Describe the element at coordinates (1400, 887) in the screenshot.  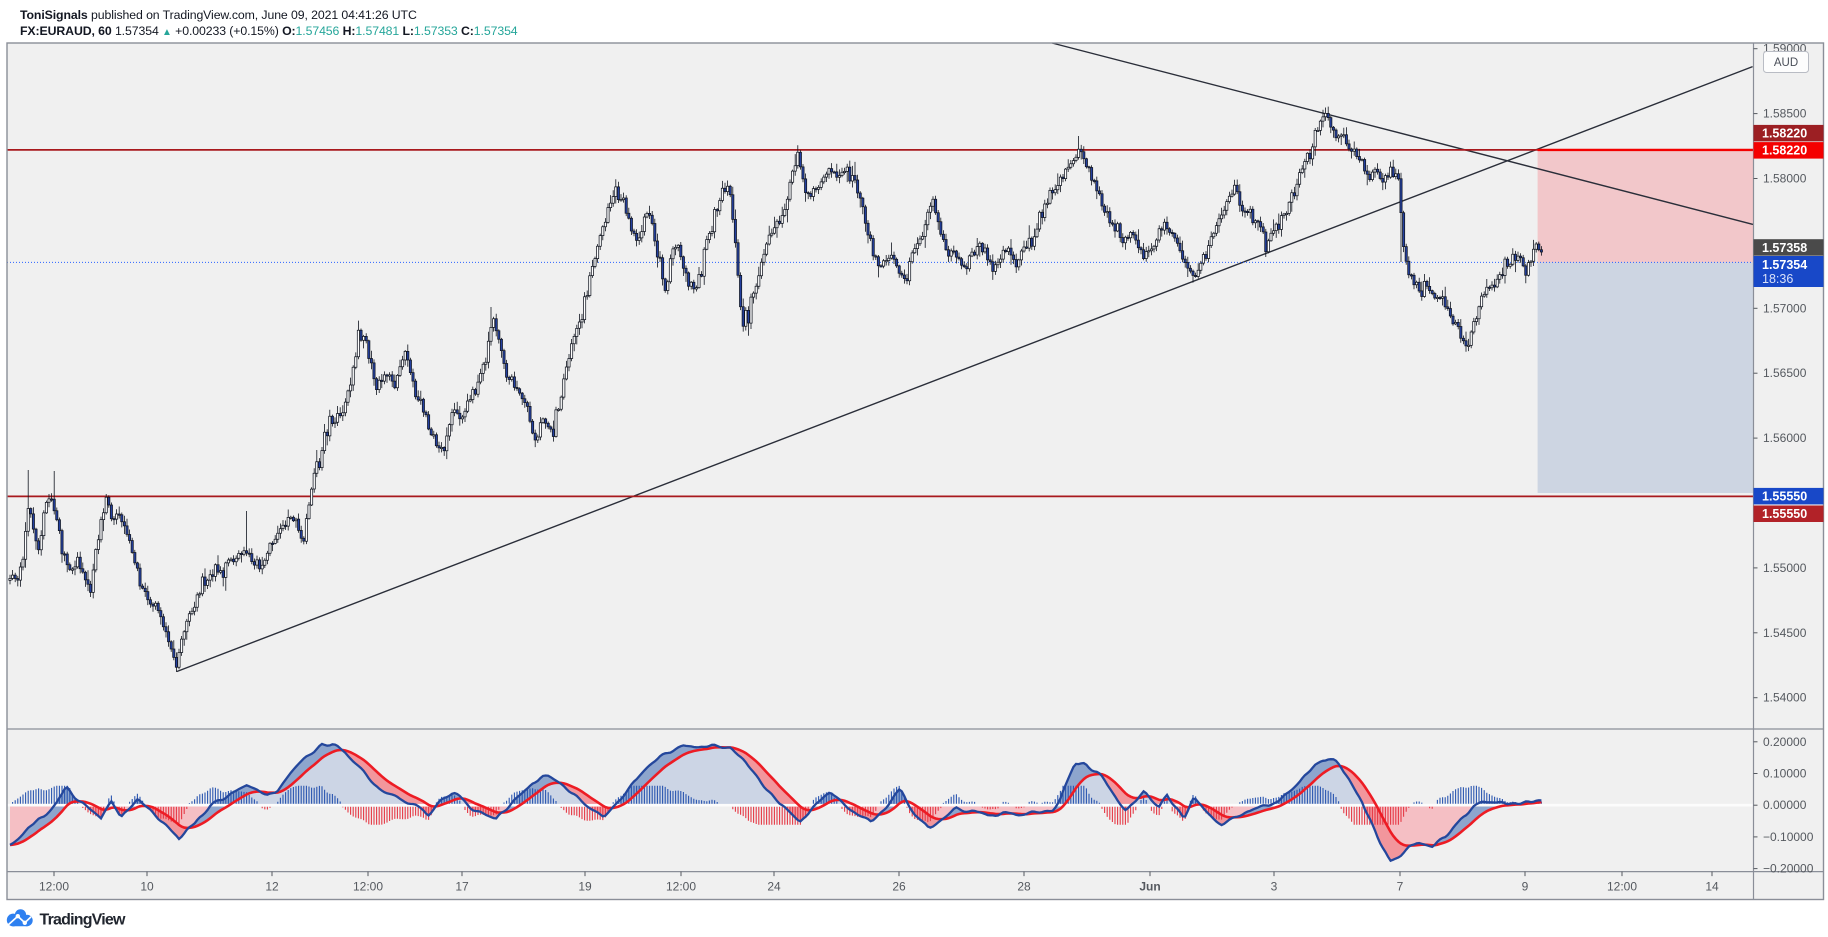
I see `svg-text: 7` at that location.